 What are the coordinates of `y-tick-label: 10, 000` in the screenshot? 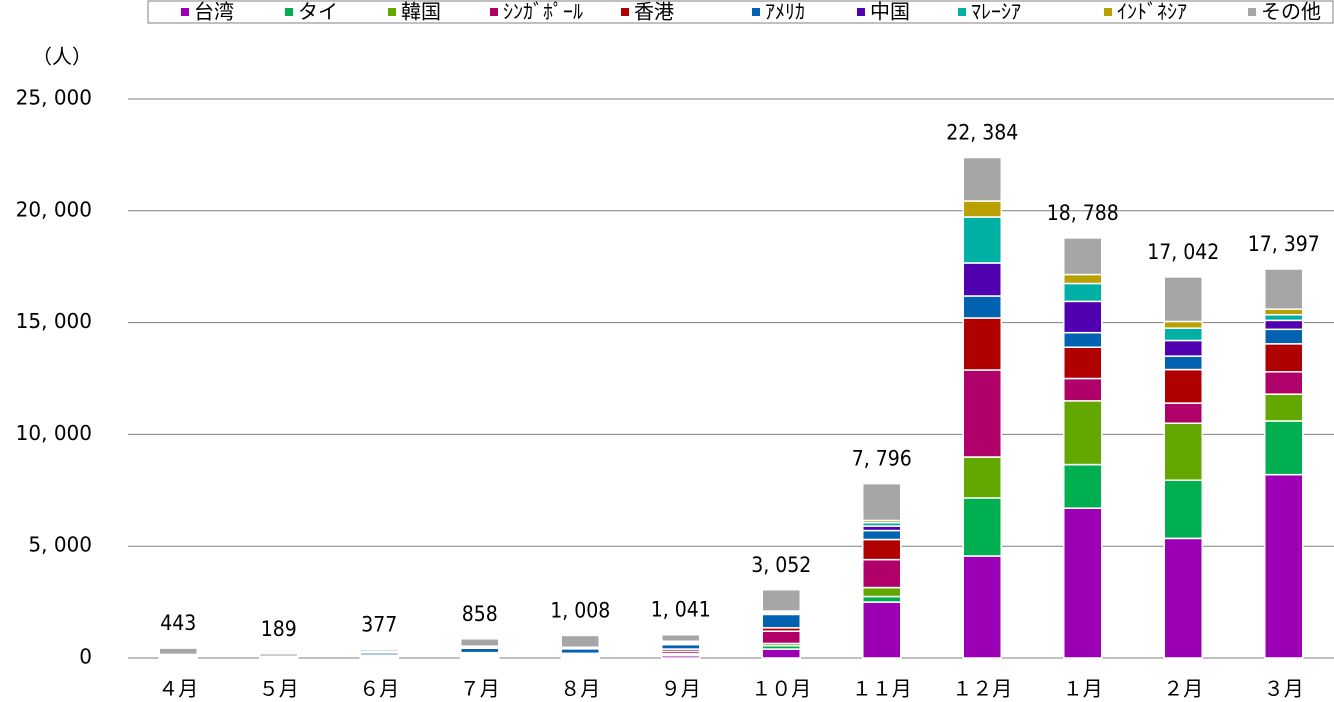 It's located at (54, 433).